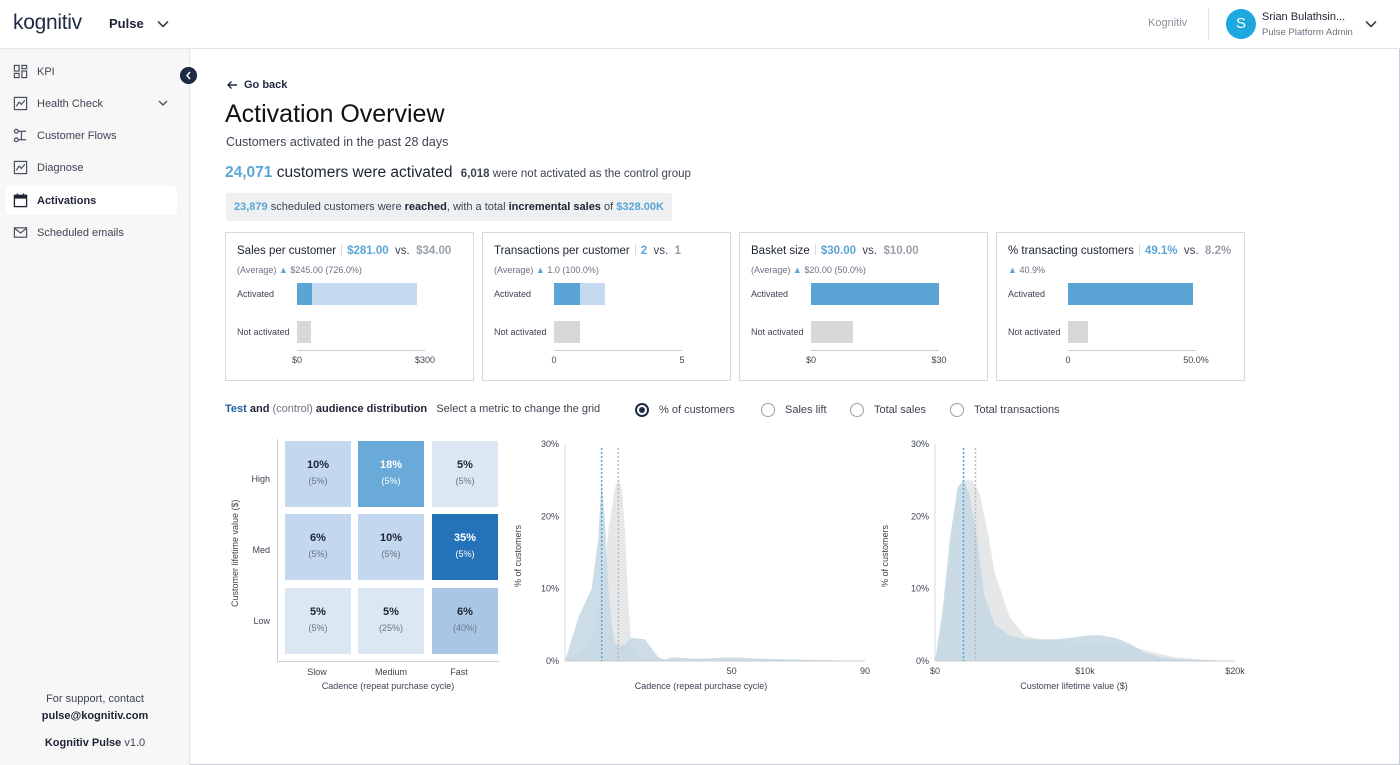 This screenshot has height=765, width=1400. What do you see at coordinates (20, 135) in the screenshot?
I see `flow-icon` at bounding box center [20, 135].